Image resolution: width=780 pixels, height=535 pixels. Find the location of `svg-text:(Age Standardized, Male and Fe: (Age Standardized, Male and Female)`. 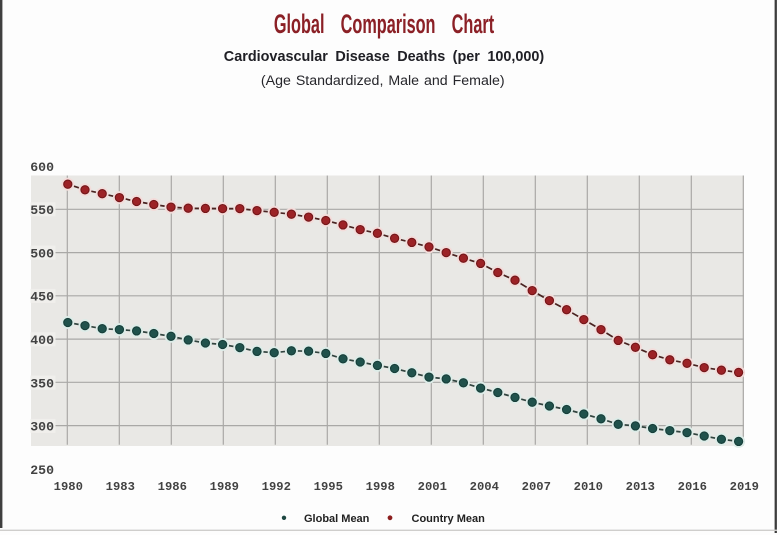

svg-text:(Age Standardized, Male and Fe: (Age Standardized, Male and Female) is located at coordinates (383, 81).